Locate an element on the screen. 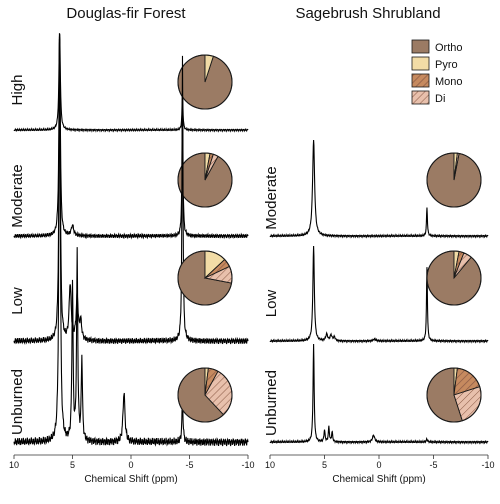 The height and width of the screenshot is (504, 500). legend-label-di: Di is located at coordinates (440, 99).